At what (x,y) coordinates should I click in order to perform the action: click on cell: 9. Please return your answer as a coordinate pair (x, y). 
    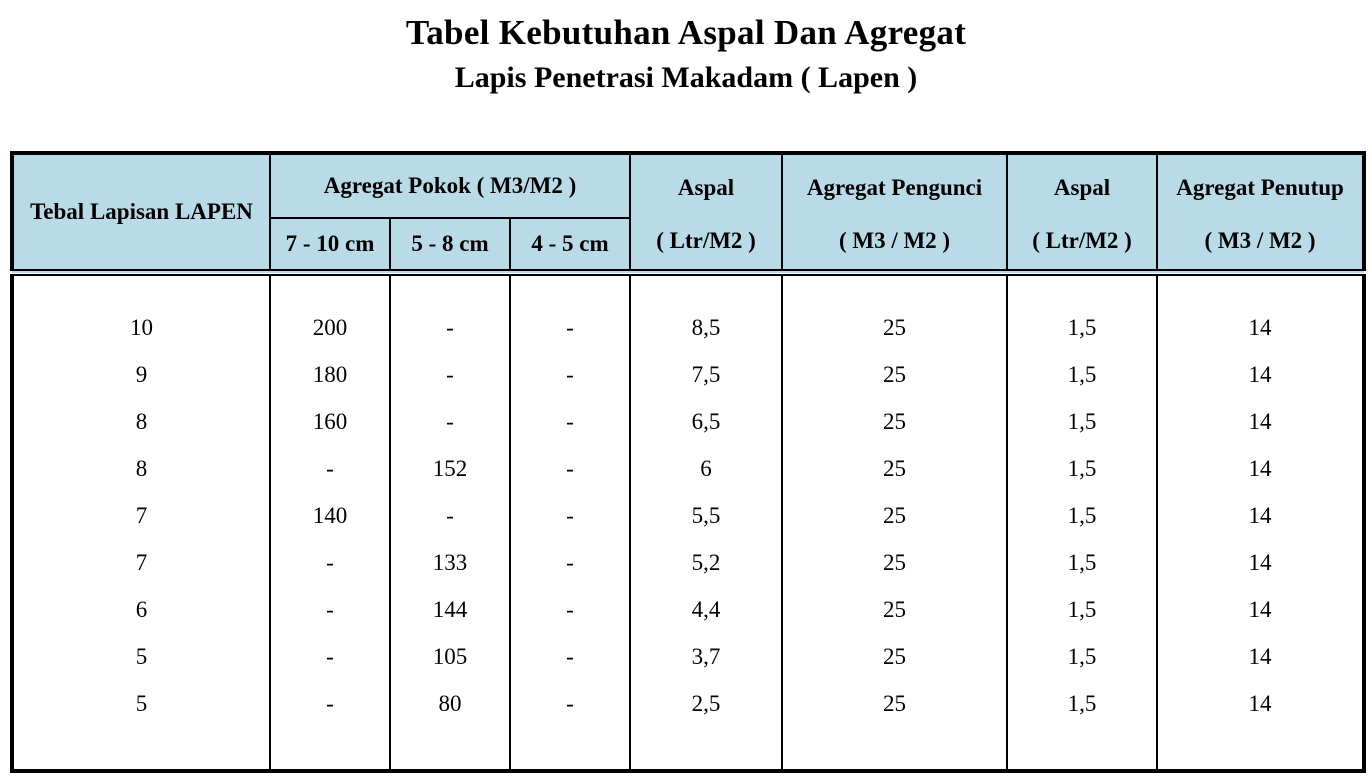
    Looking at the image, I should click on (141, 374).